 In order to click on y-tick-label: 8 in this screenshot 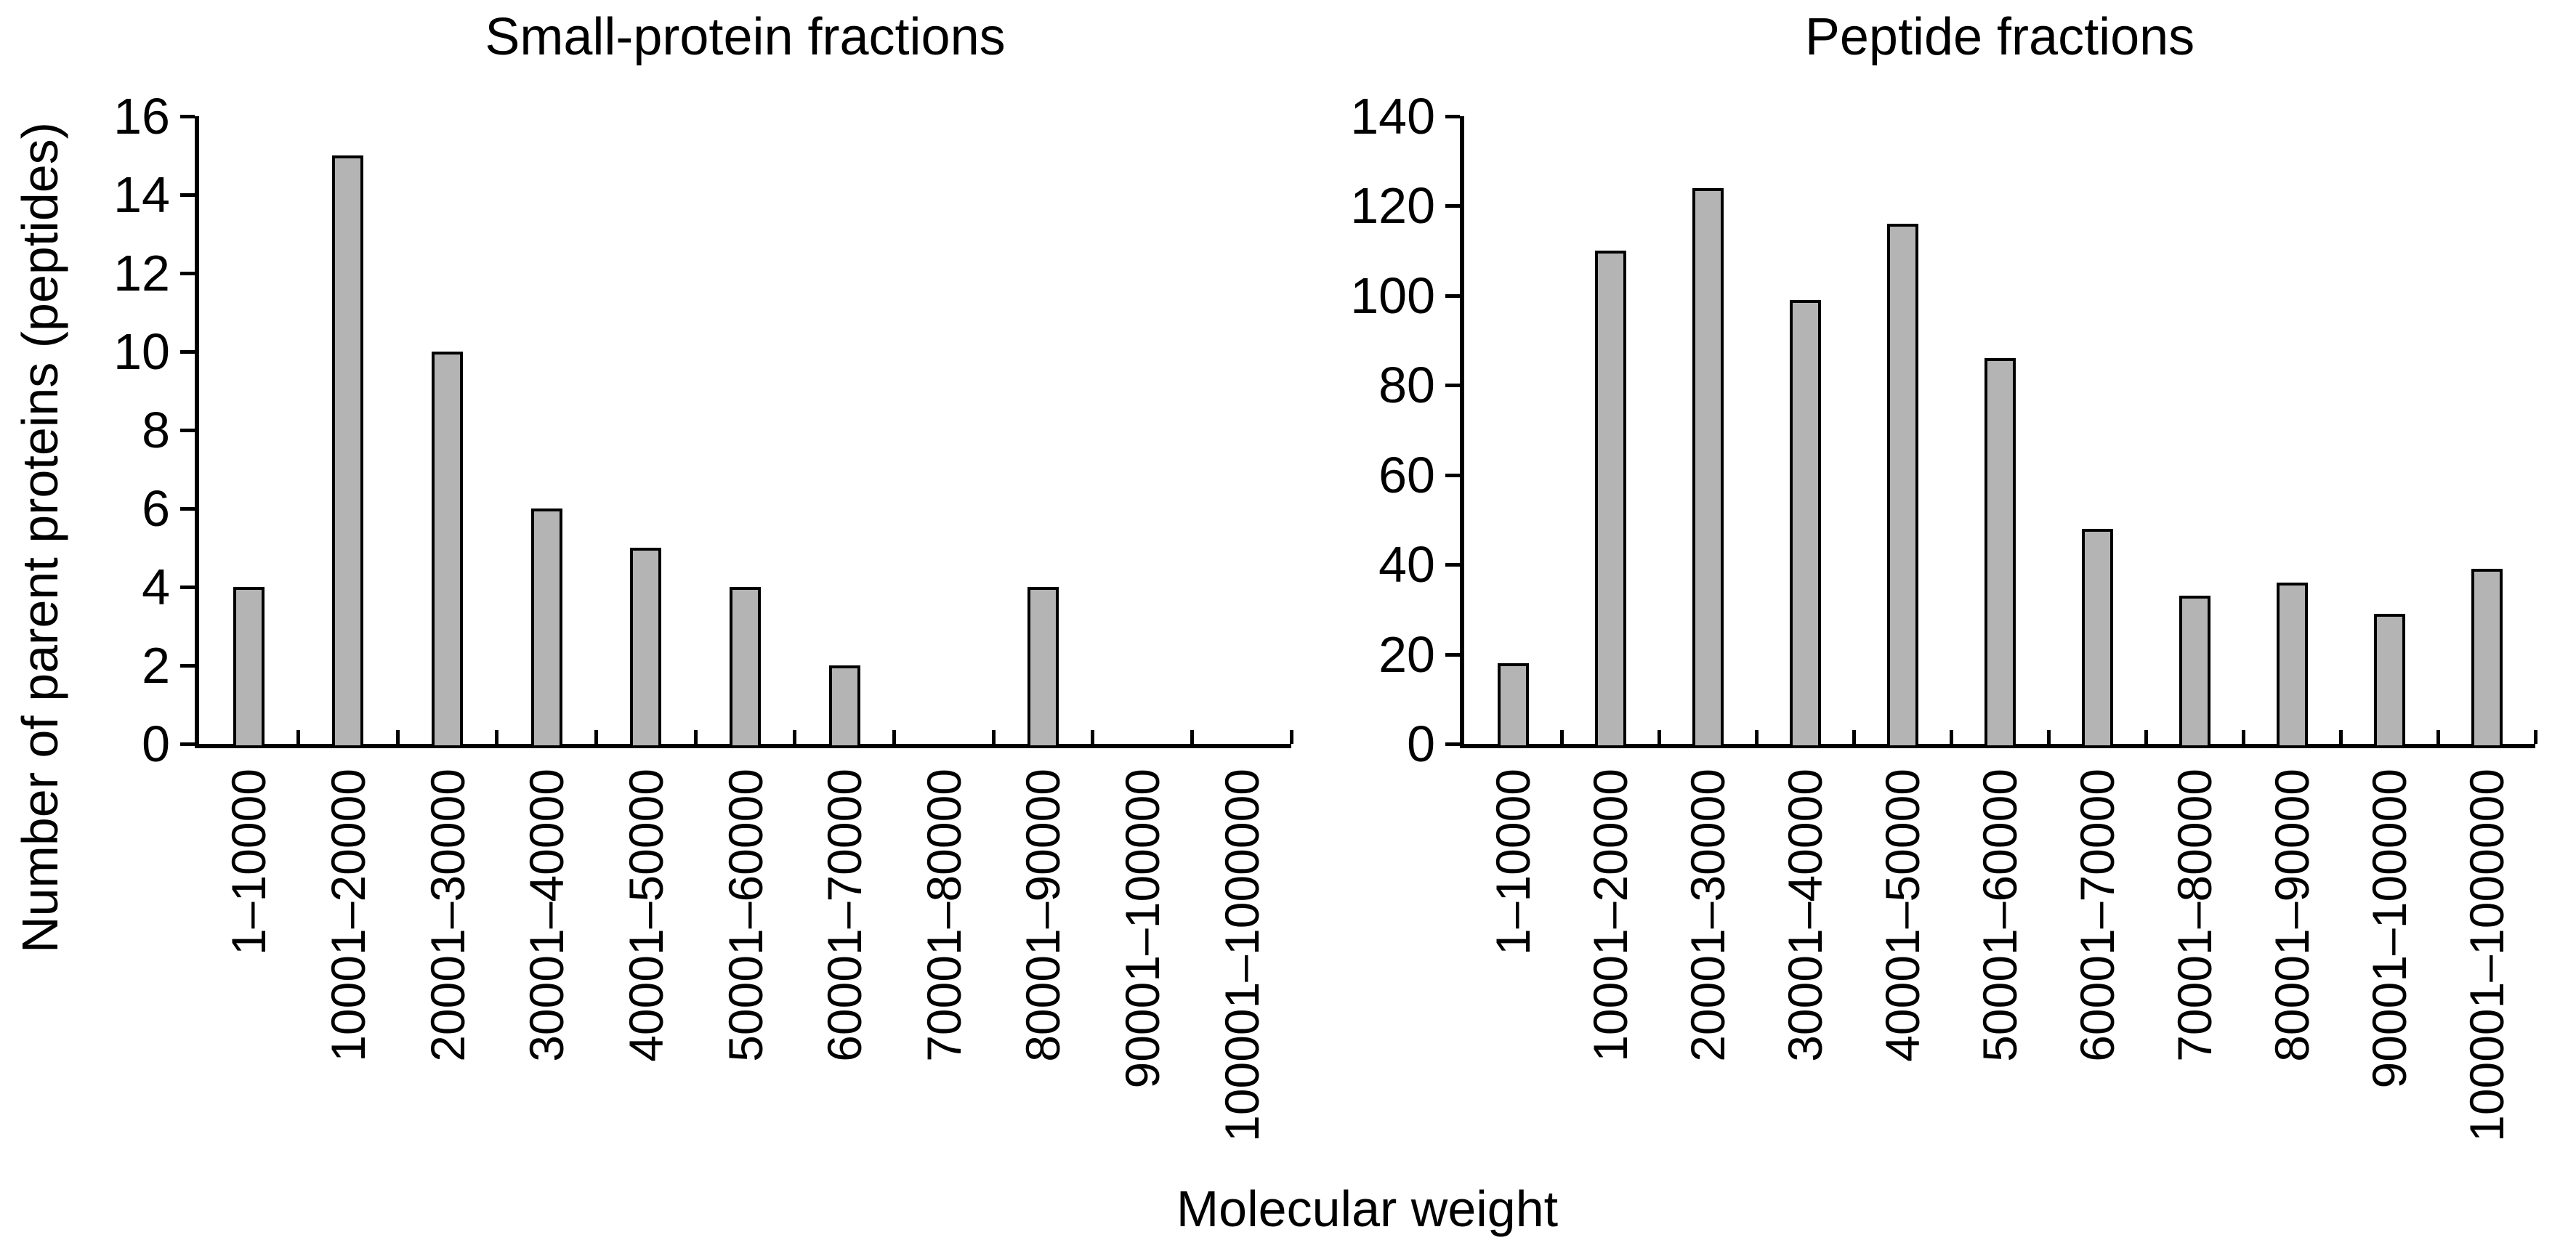, I will do `click(156, 430)`.